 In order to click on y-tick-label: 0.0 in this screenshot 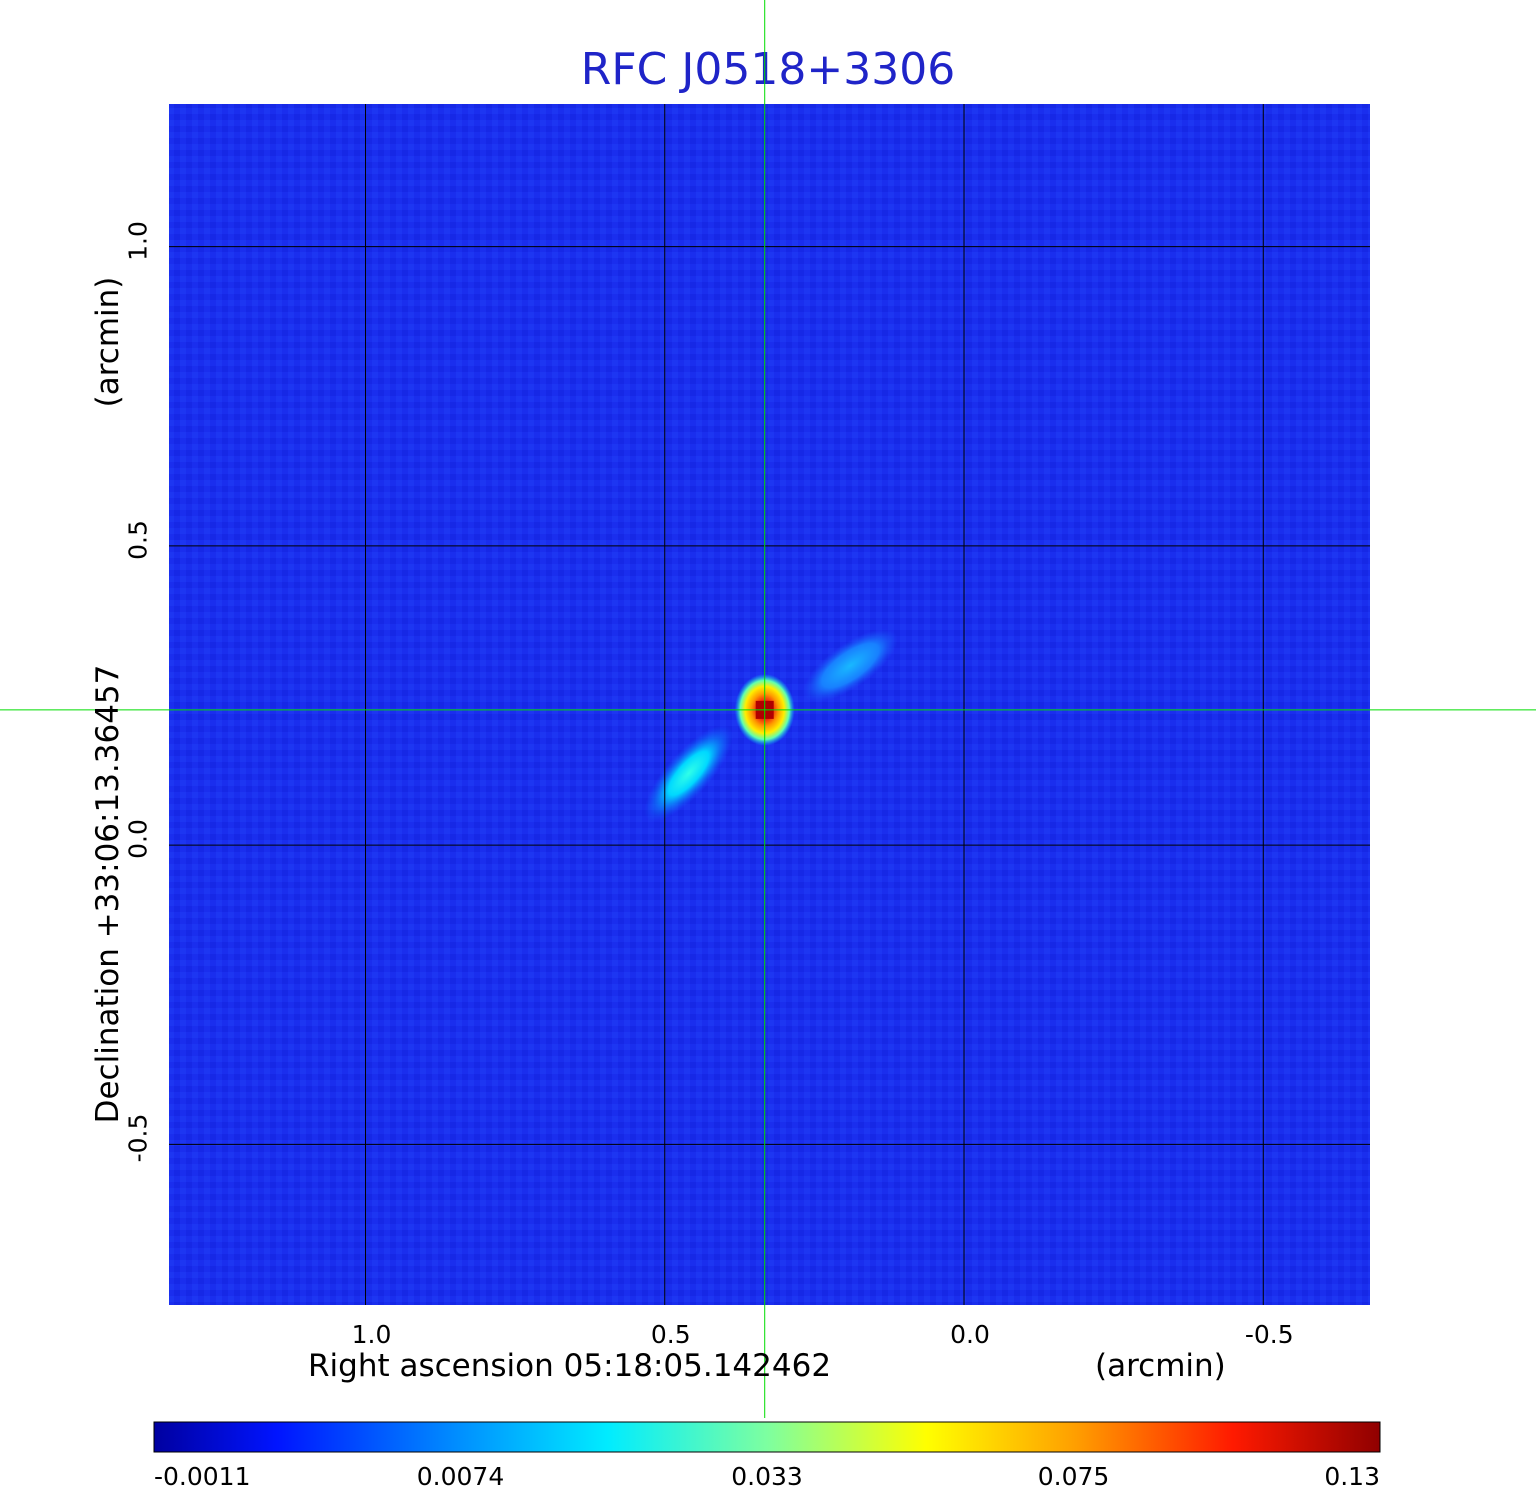, I will do `click(138, 839)`.